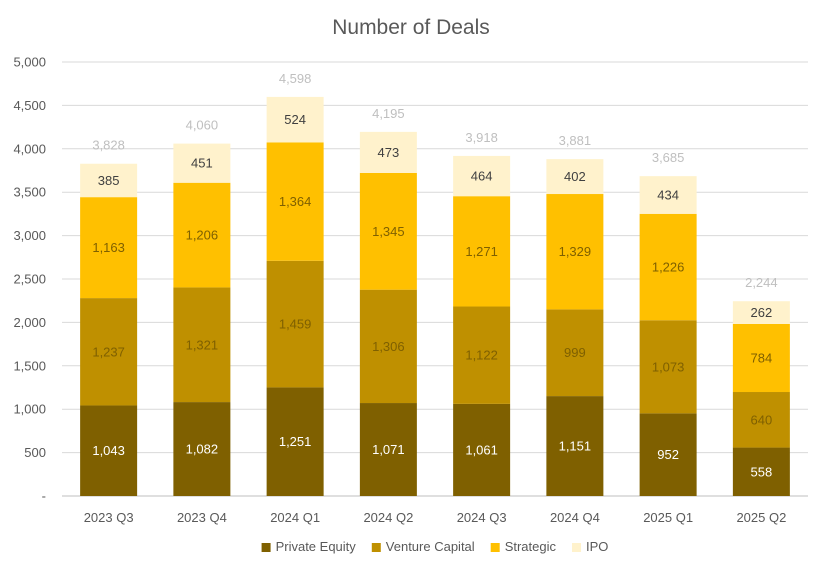 This screenshot has height=574, width=823. Describe the element at coordinates (29, 235) in the screenshot. I see `y-tick-label: 3,000` at that location.